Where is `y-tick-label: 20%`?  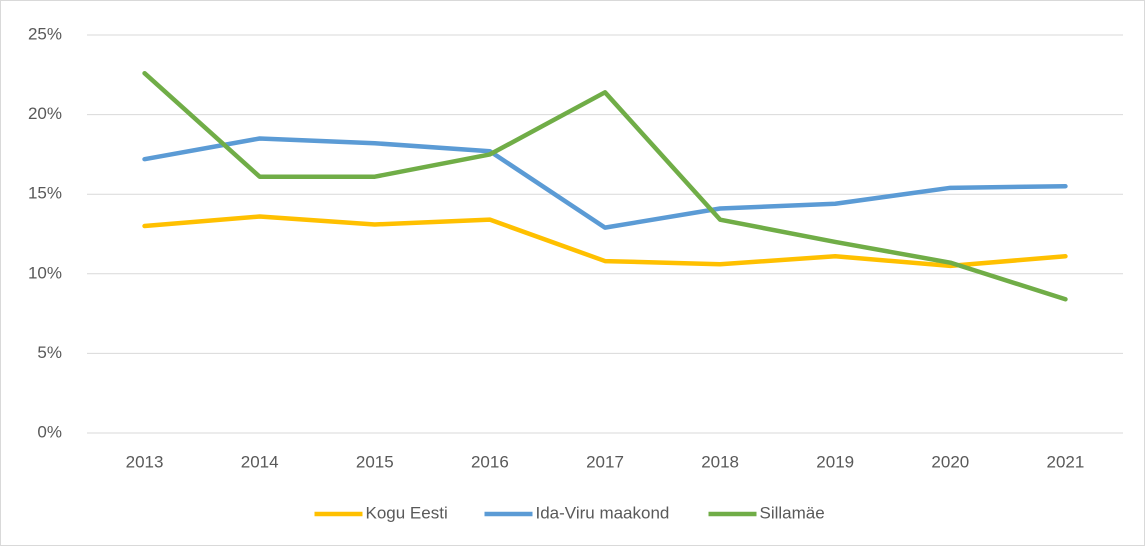
y-tick-label: 20% is located at coordinates (45, 113).